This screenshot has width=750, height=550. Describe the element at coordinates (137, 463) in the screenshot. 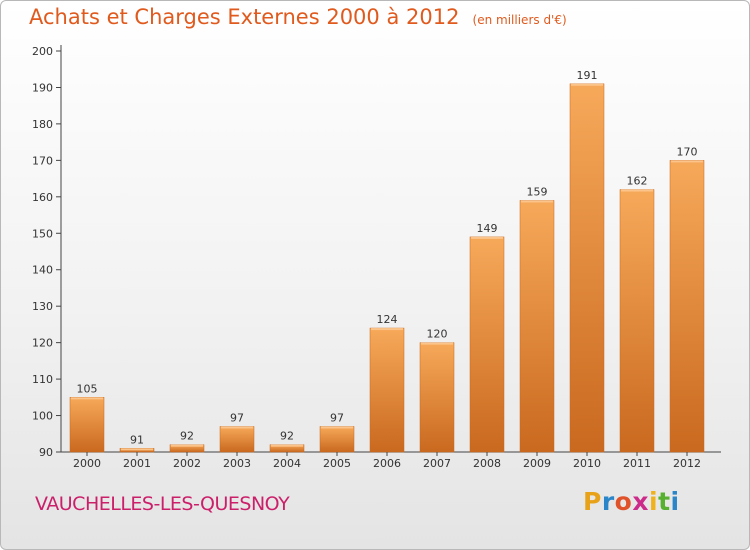

I see `x-tick-label: 2001` at that location.